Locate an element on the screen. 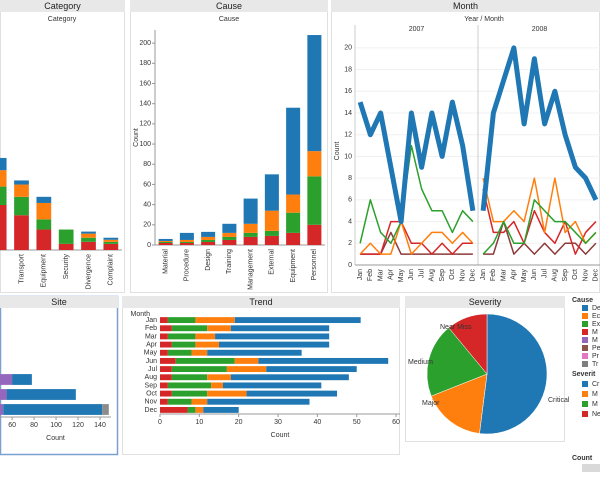  x-tick-label: May is located at coordinates (524, 276).